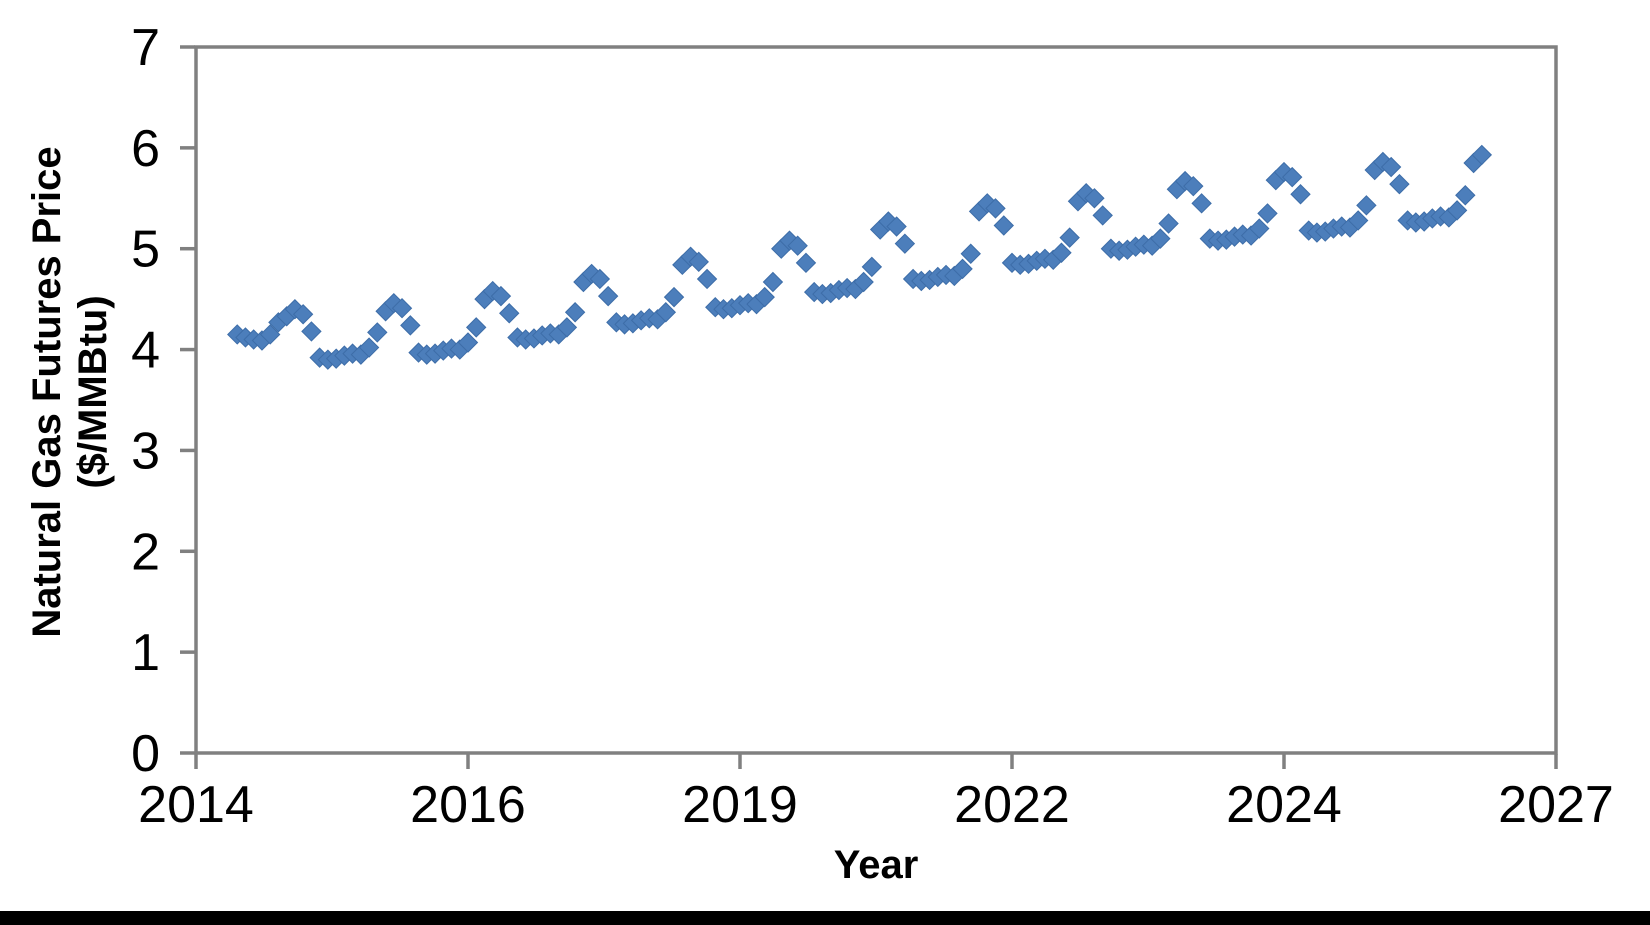 The width and height of the screenshot is (1650, 925). Describe the element at coordinates (145, 149) in the screenshot. I see `y-tick-label: 6` at that location.